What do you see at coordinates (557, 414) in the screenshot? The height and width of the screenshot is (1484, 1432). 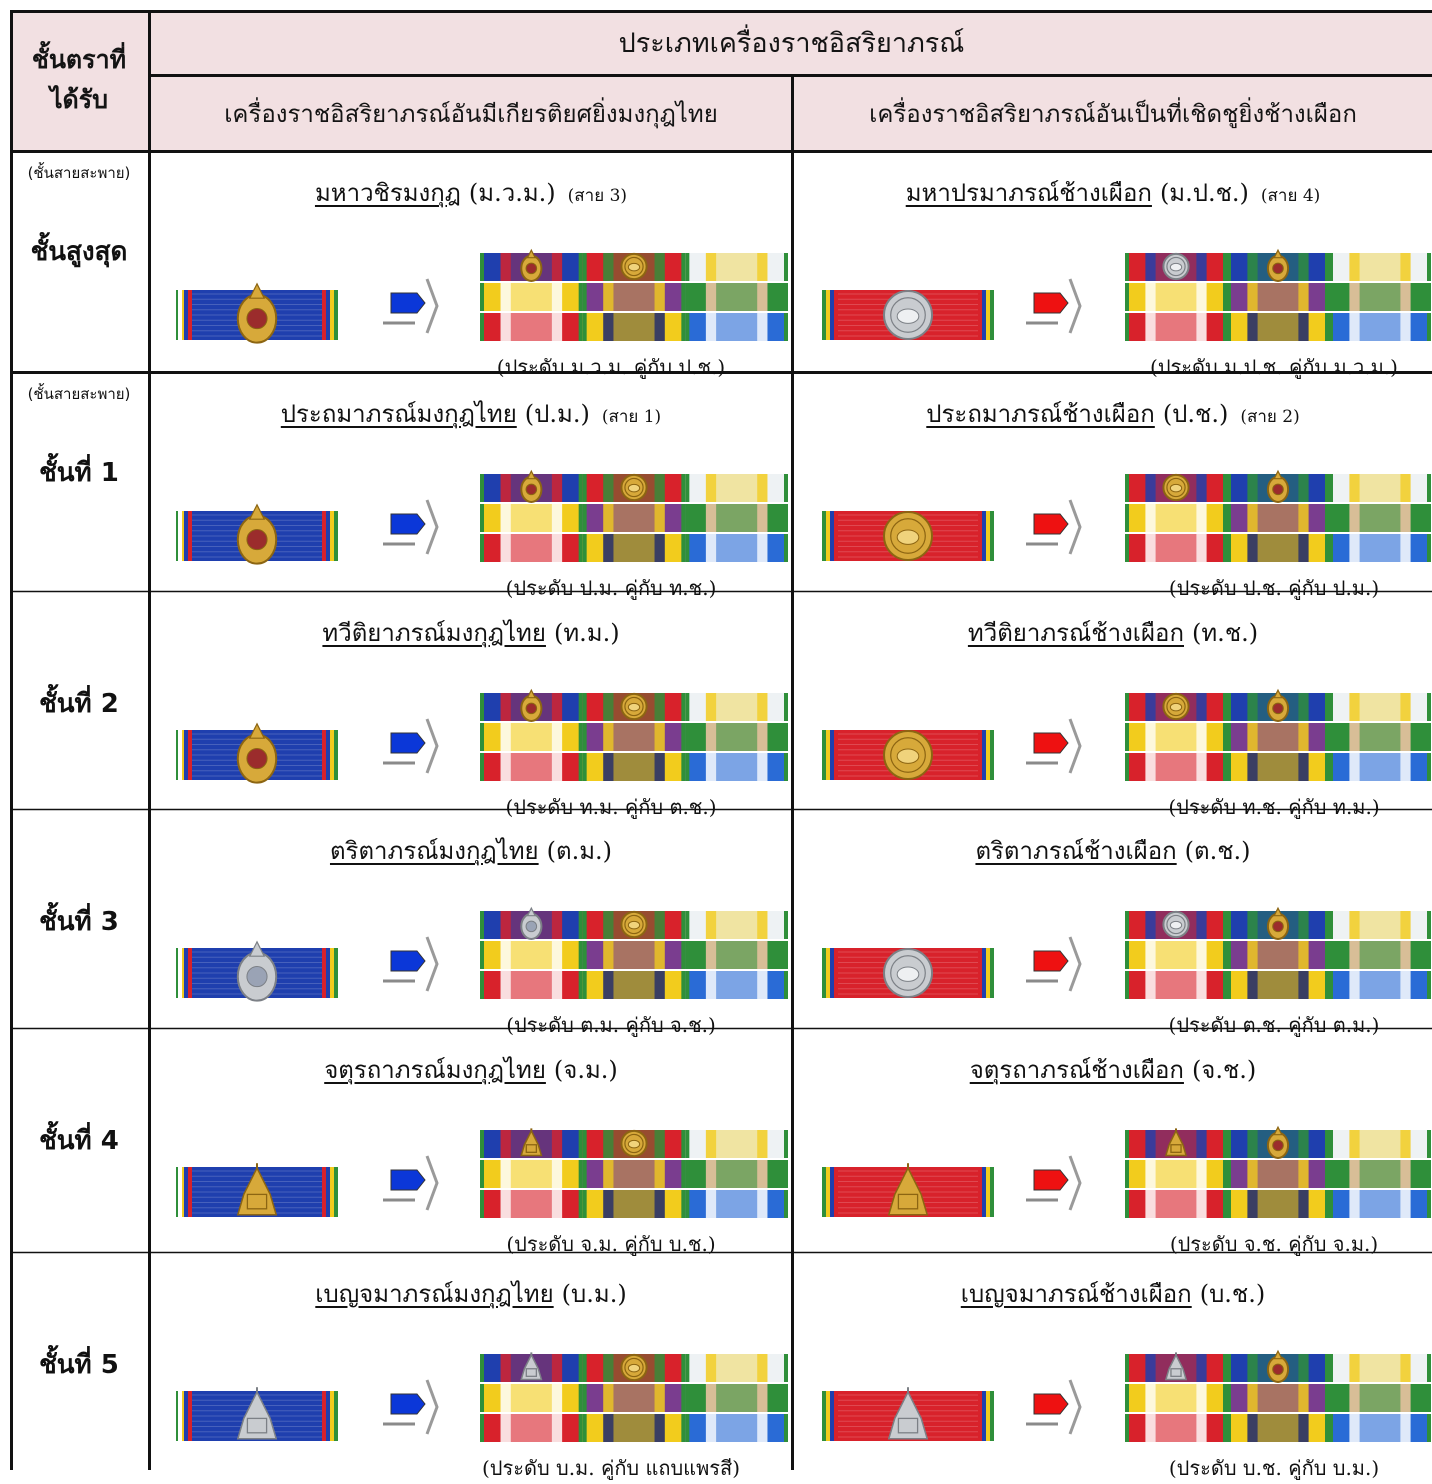 I see `decoration-abbr: (ป.ม.)` at bounding box center [557, 414].